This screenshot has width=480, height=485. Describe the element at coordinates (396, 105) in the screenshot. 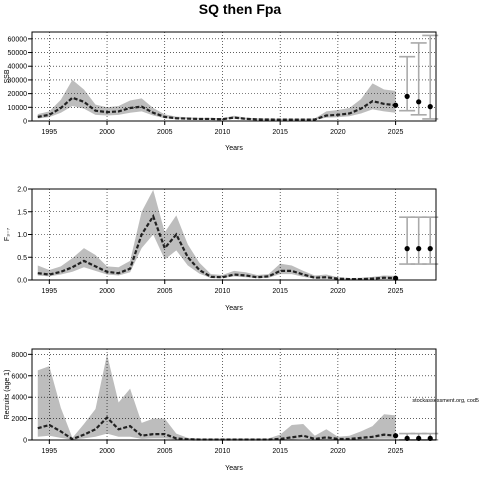

I see `ssb-last-estimate-point` at that location.